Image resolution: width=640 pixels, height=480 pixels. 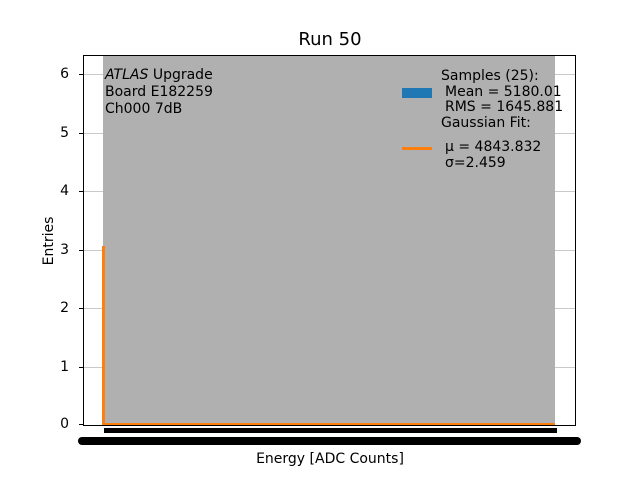 What do you see at coordinates (475, 163) in the screenshot?
I see `legend-sigma-value: σ=2.459` at bounding box center [475, 163].